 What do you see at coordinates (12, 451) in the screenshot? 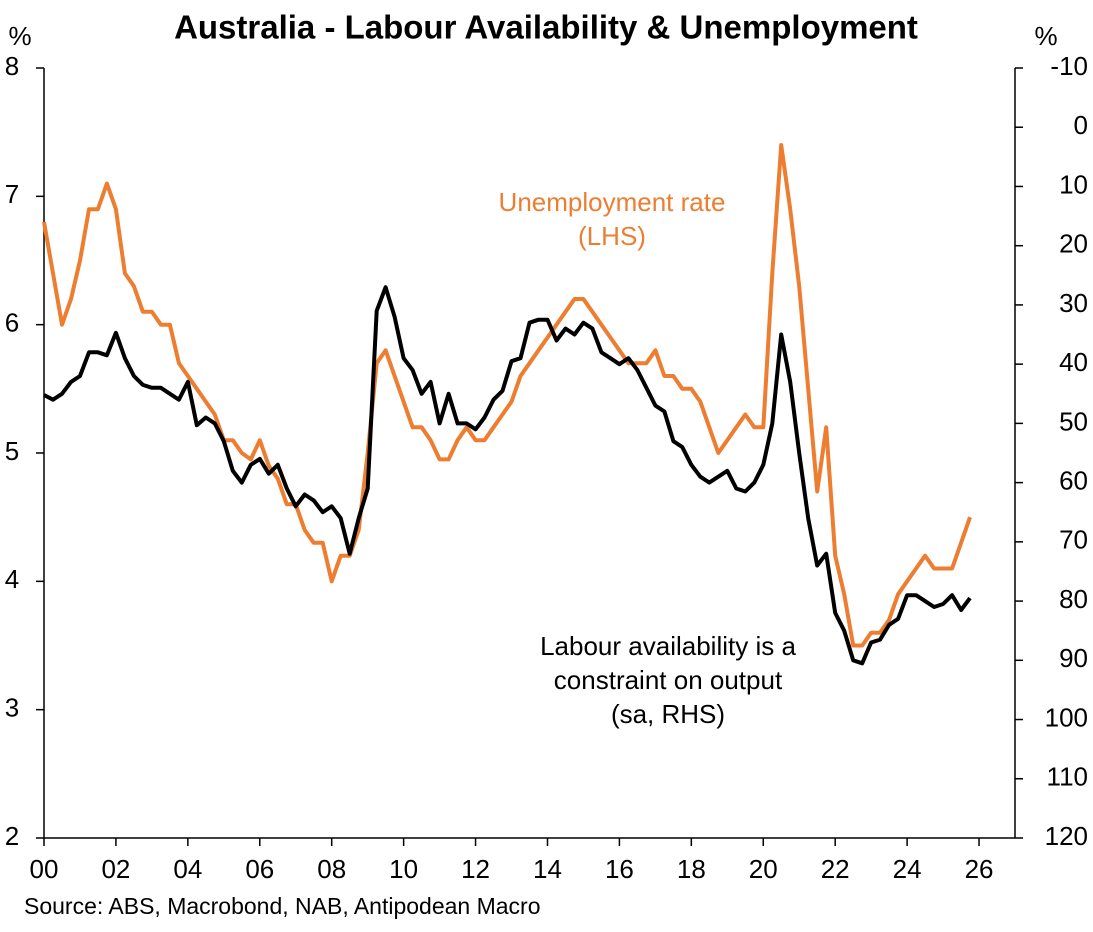
I see `y-tick-label: 5` at bounding box center [12, 451].